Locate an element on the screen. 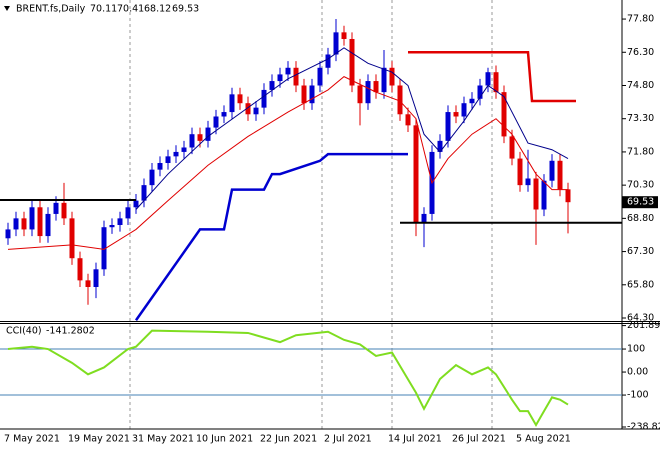 This screenshot has height=450, width=660. y-tick-label: 71.80 is located at coordinates (640, 151).